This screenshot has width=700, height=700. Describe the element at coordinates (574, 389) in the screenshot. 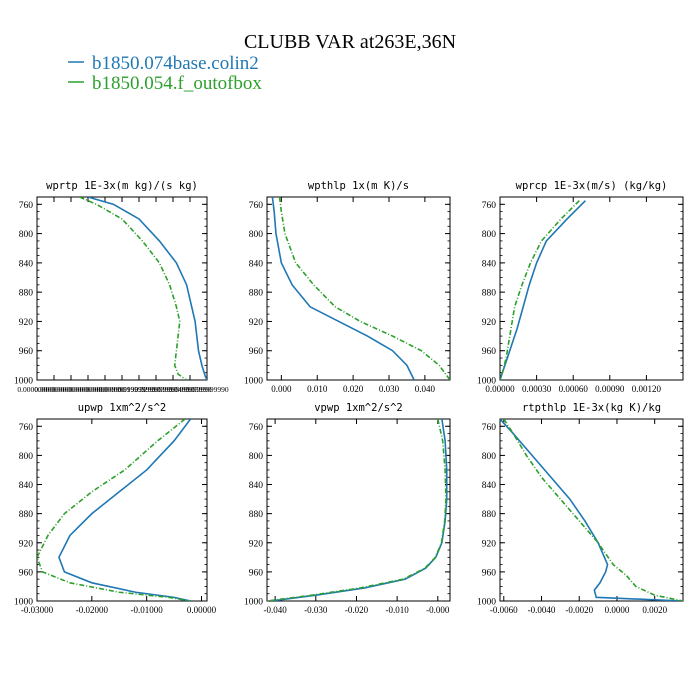

I see `x-tick-label: 0.00060` at that location.